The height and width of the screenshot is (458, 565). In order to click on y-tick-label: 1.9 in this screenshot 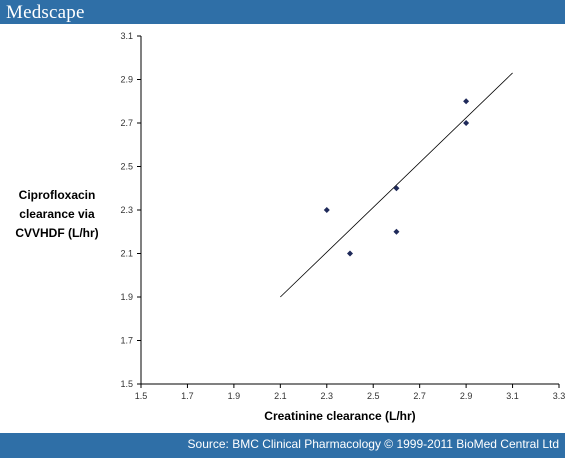, I will do `click(126, 297)`.